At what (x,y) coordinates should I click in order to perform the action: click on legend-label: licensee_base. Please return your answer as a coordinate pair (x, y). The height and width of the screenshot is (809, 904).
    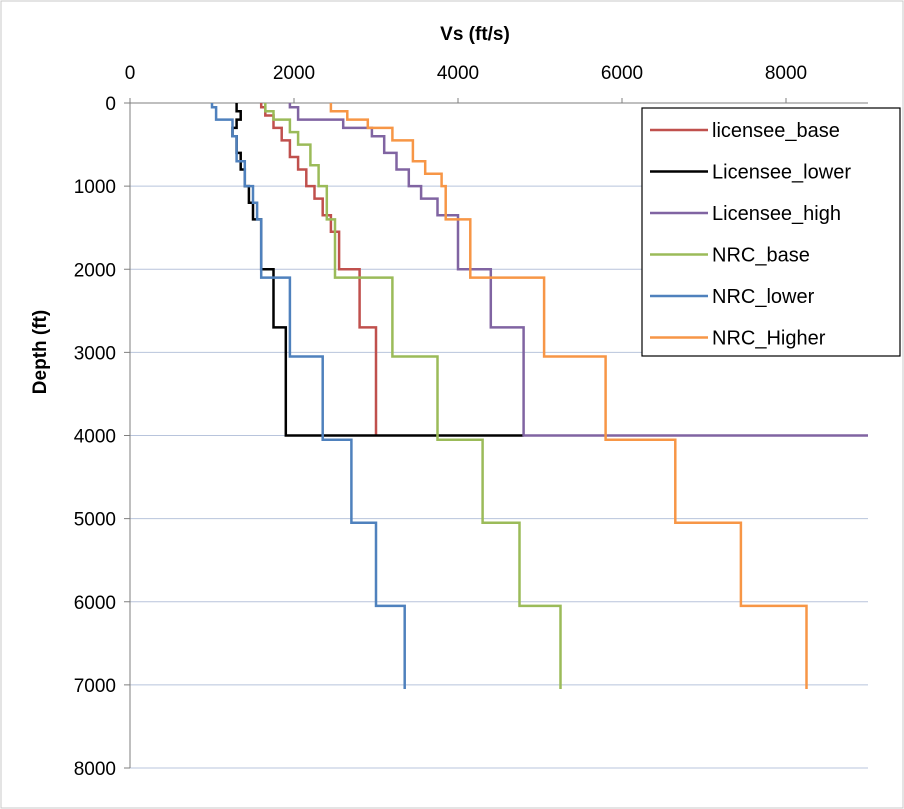
    Looking at the image, I should click on (776, 131).